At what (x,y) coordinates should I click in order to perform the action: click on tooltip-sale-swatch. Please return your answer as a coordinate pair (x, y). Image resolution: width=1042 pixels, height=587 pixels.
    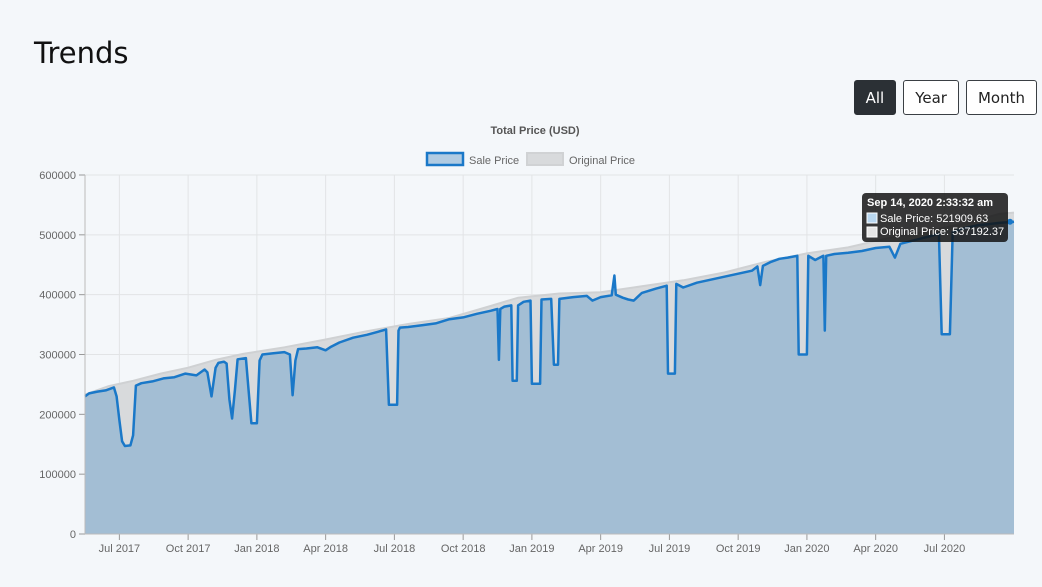
    Looking at the image, I should click on (872, 218).